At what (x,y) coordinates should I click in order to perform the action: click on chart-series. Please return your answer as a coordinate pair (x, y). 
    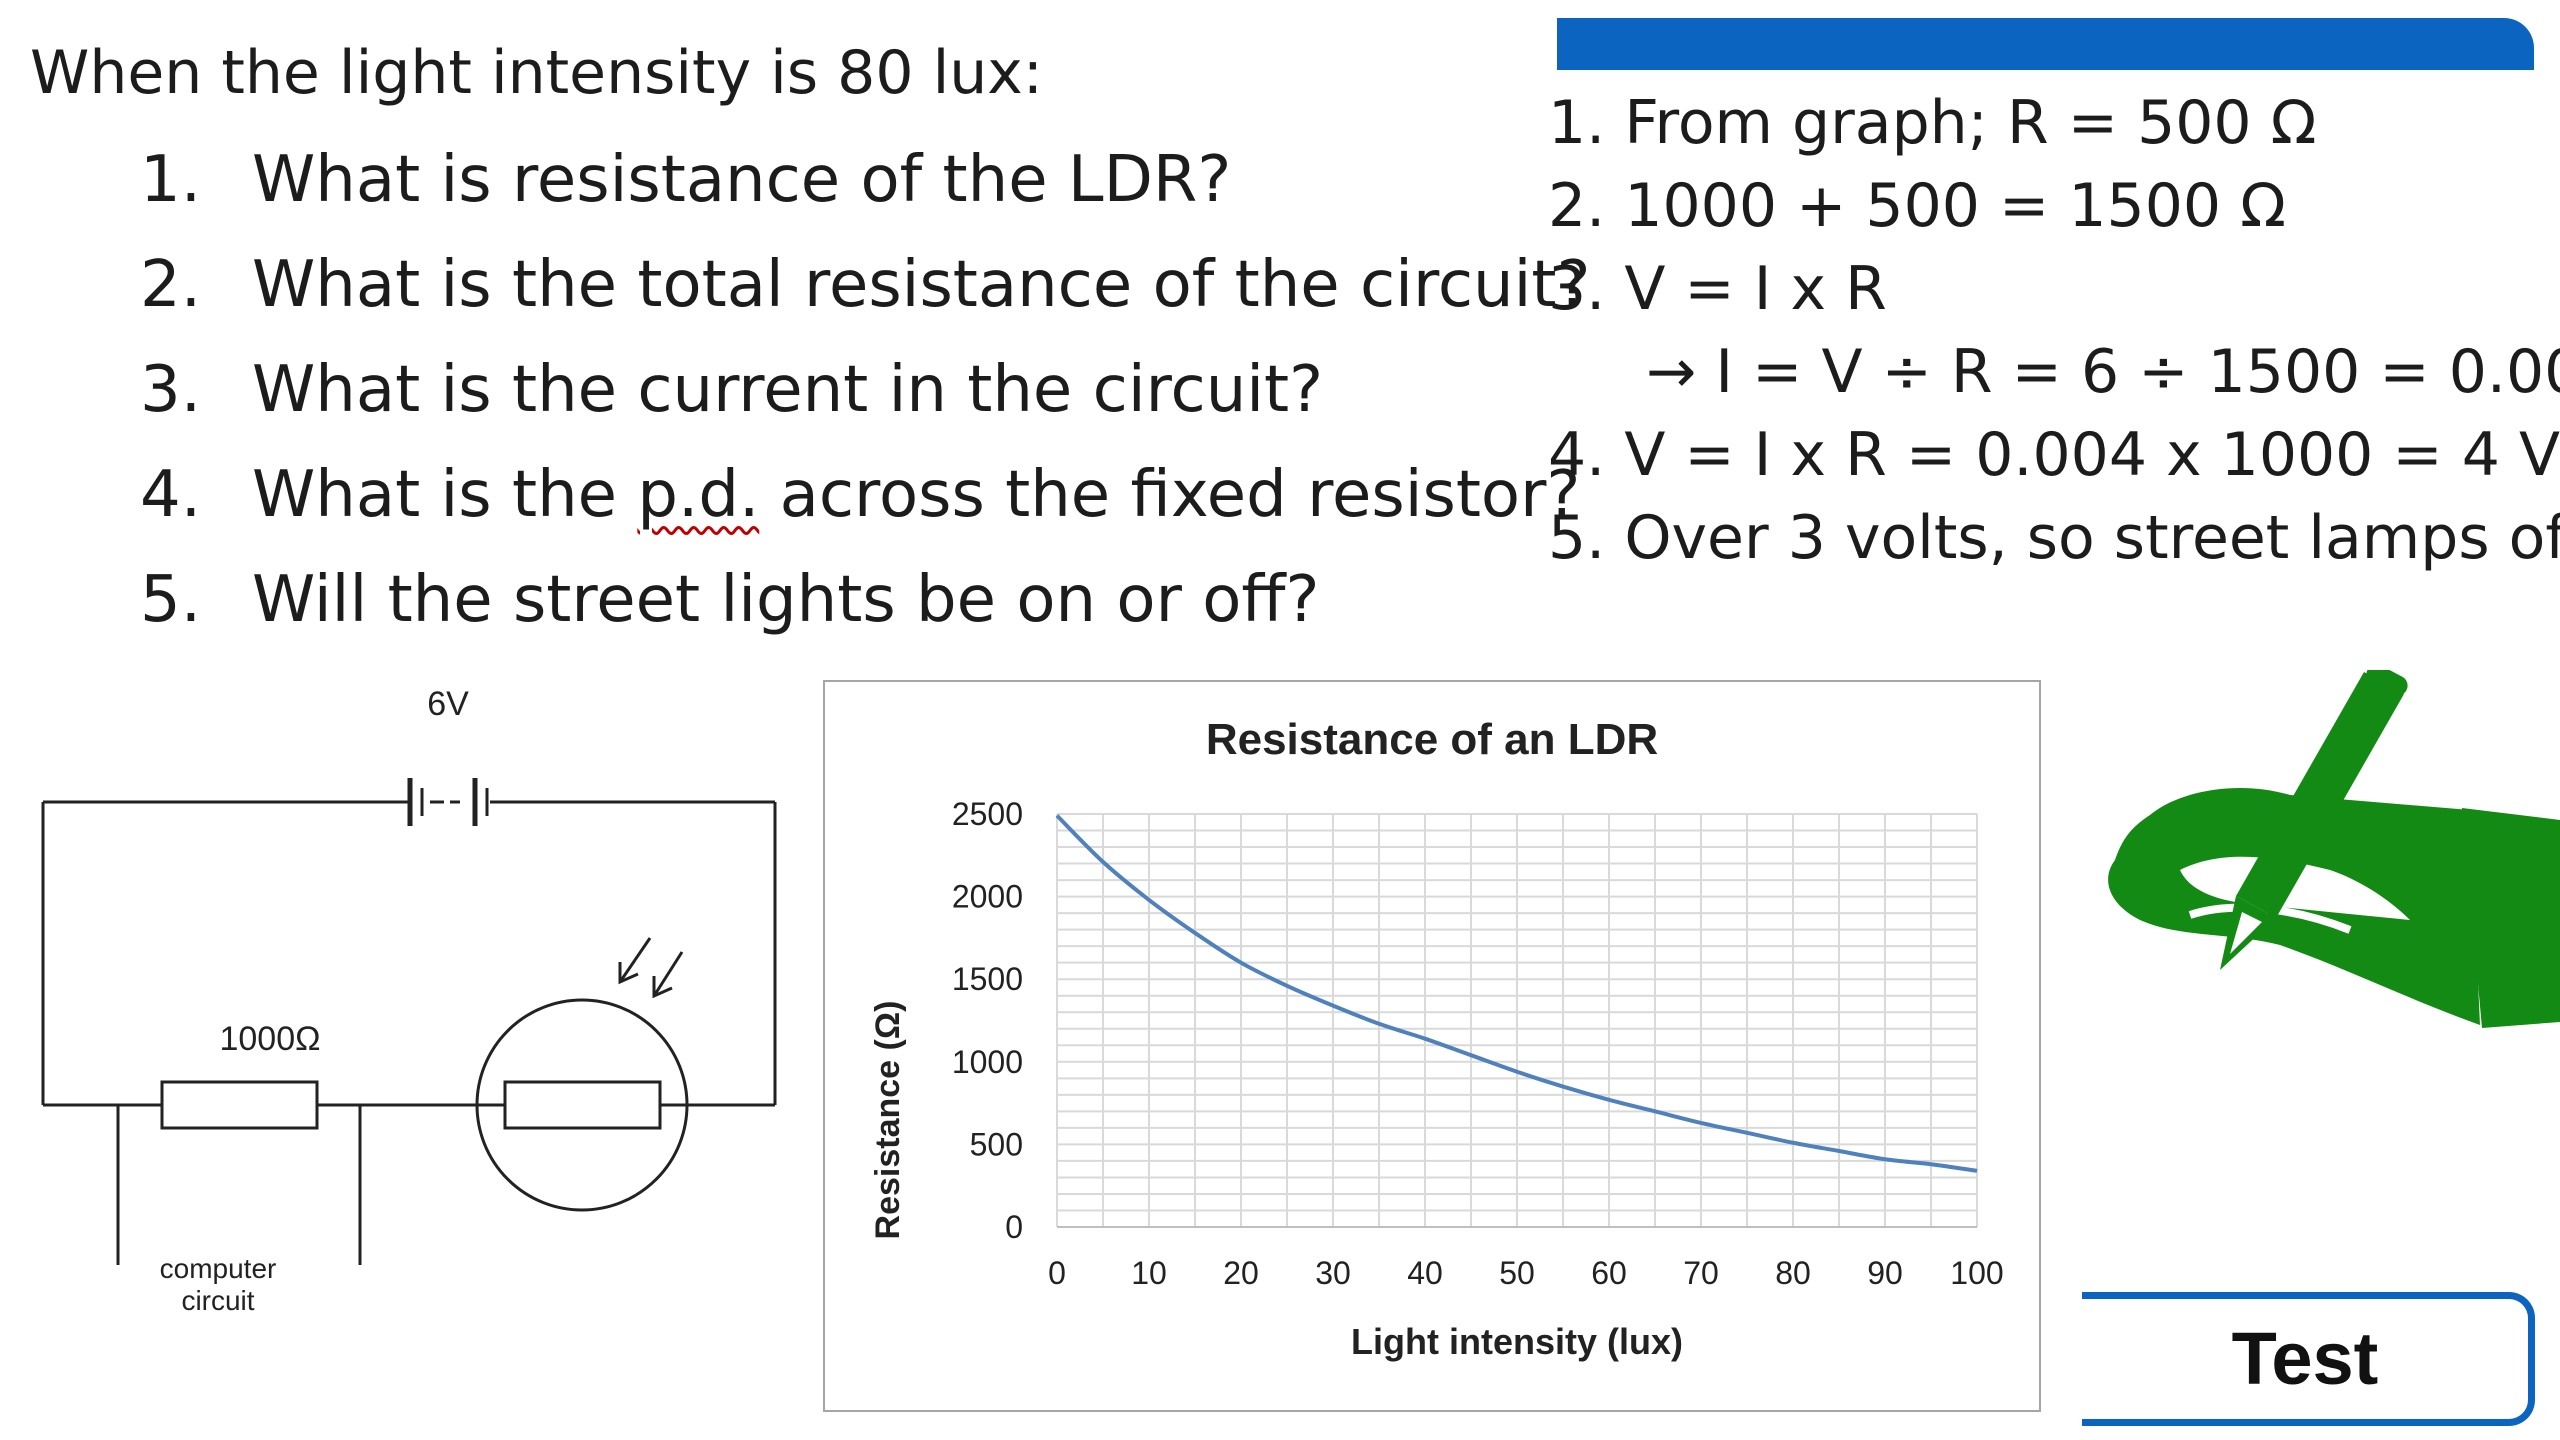
    Looking at the image, I should click on (1516, 993).